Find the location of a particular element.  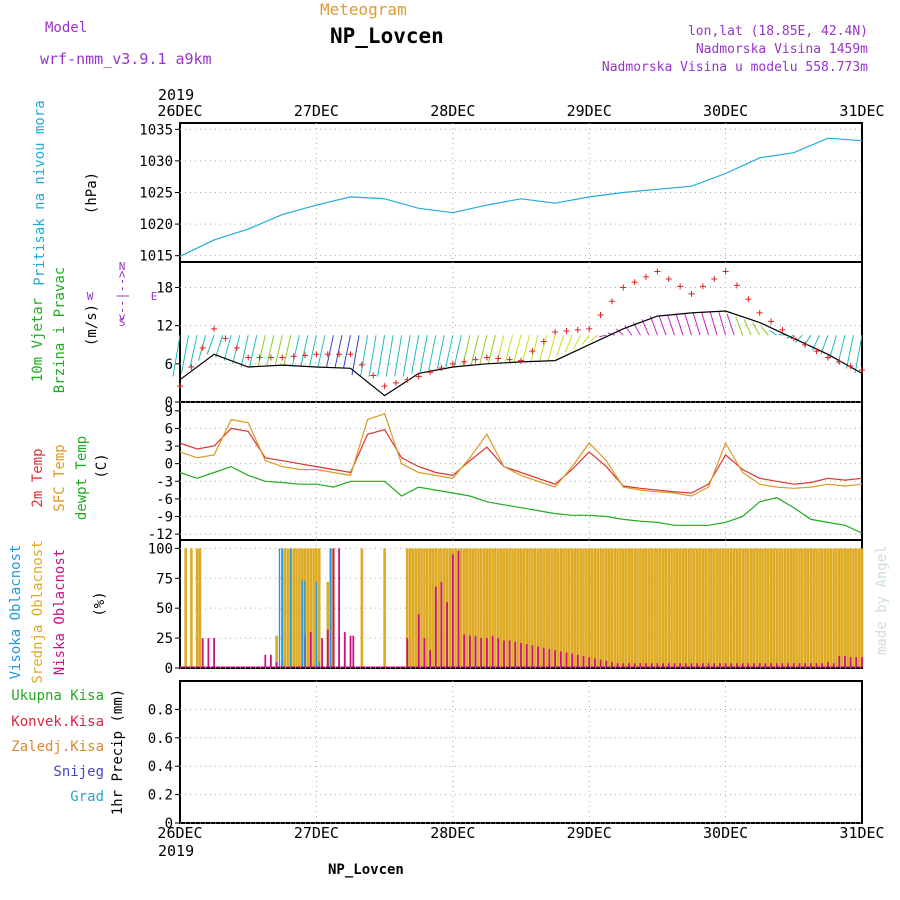

y-tick-label: 0 is located at coordinates (169, 403).